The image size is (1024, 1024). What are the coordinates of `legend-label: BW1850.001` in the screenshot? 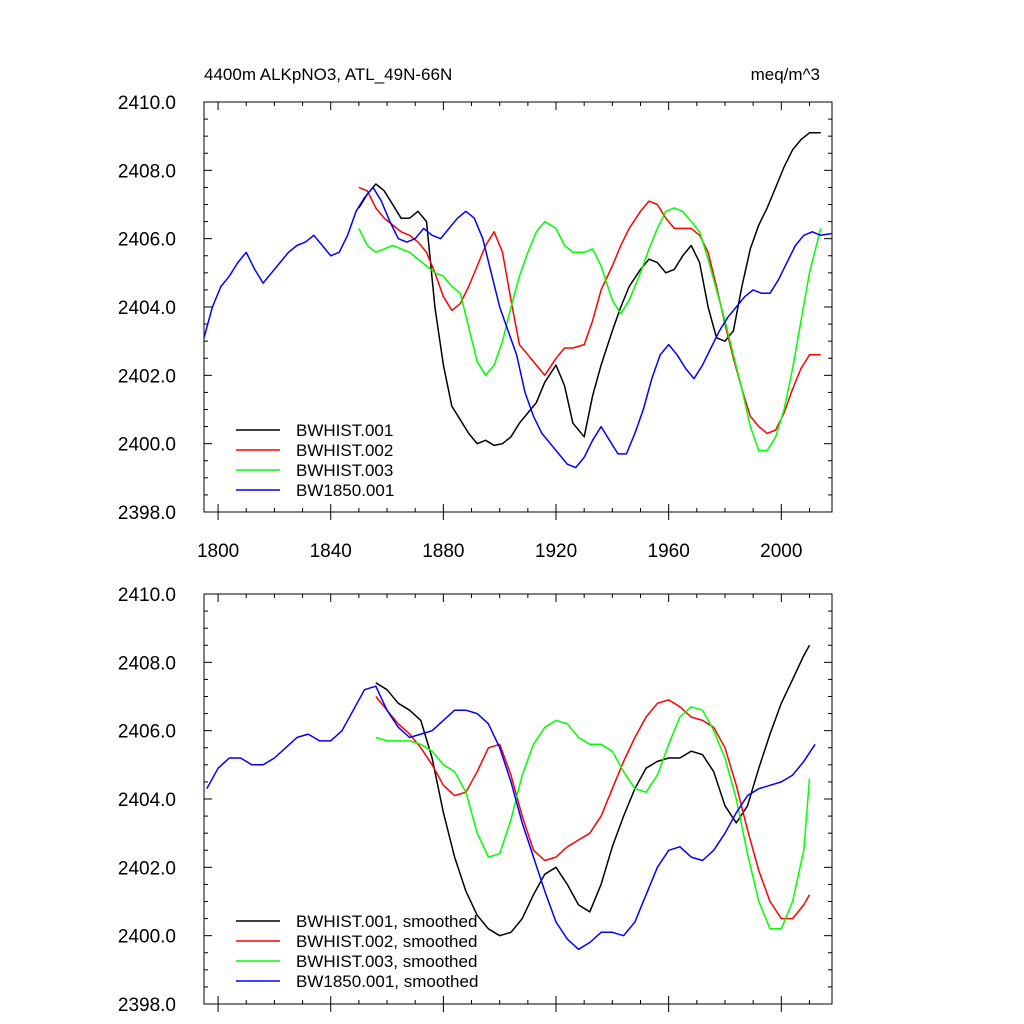 It's located at (345, 490).